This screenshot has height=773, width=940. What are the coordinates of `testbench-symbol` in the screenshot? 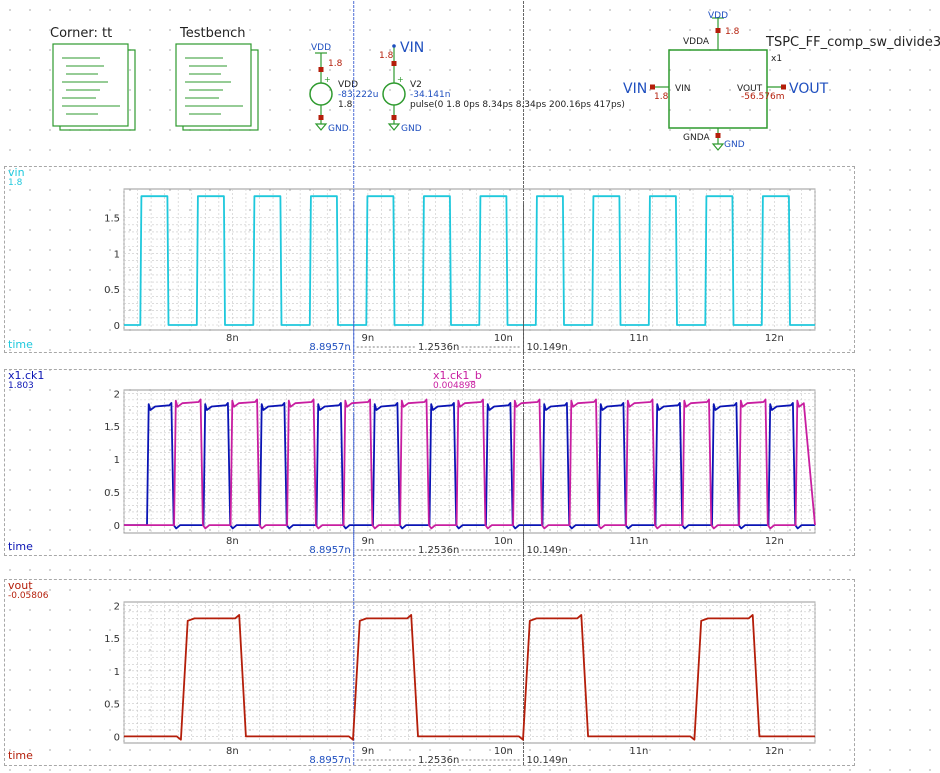 It's located at (217, 87).